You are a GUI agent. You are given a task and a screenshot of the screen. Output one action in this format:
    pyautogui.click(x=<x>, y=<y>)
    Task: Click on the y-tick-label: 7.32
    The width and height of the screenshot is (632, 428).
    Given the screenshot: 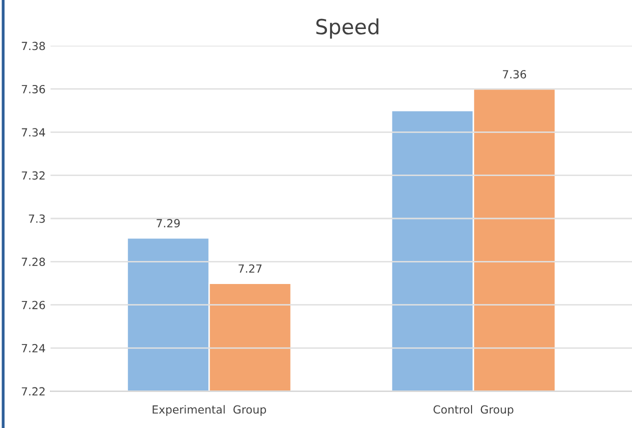 What is the action you would take?
    pyautogui.click(x=33, y=175)
    